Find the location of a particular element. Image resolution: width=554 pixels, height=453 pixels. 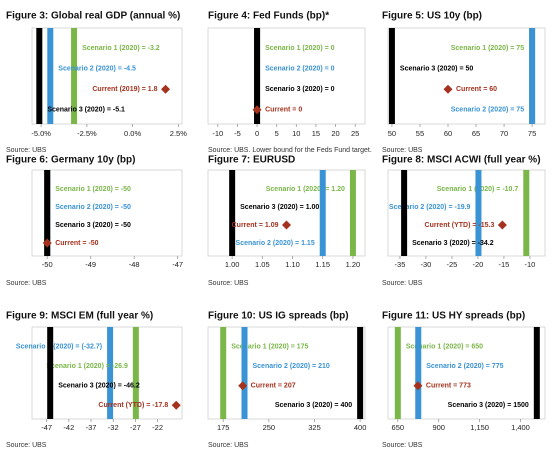

x-tick-label: 325 is located at coordinates (314, 427).